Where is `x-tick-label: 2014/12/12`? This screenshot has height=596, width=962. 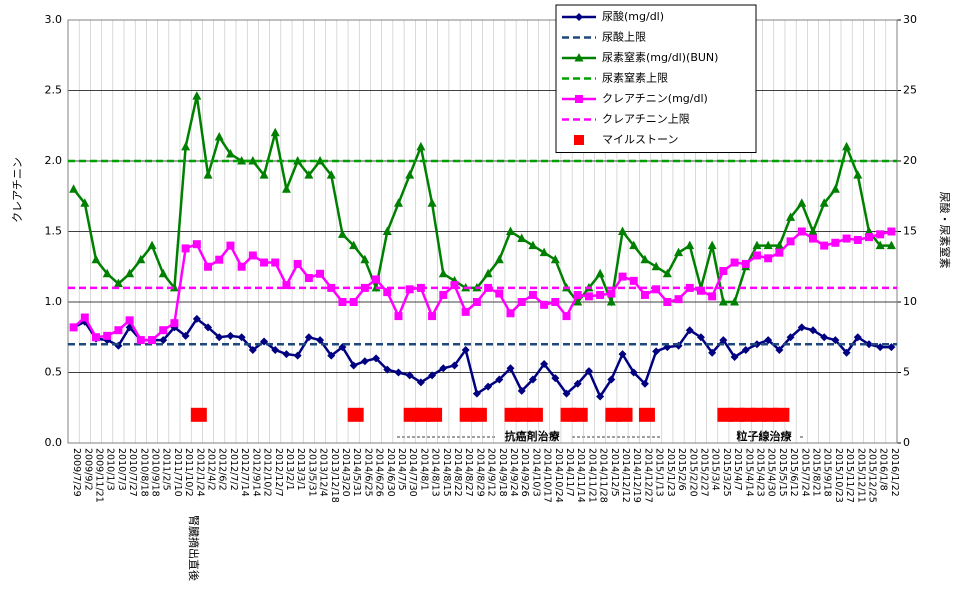 x-tick-label: 2014/12/12 is located at coordinates (625, 475).